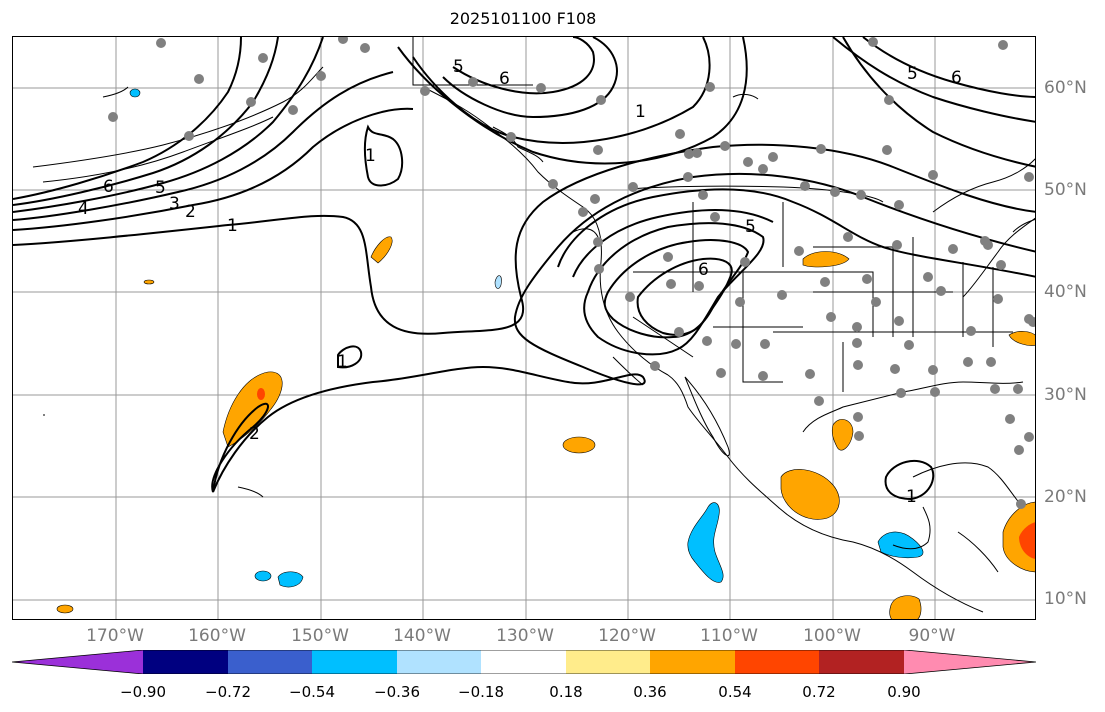 The width and height of the screenshot is (1105, 712). I want to click on lon-label: 170°W, so click(115, 636).